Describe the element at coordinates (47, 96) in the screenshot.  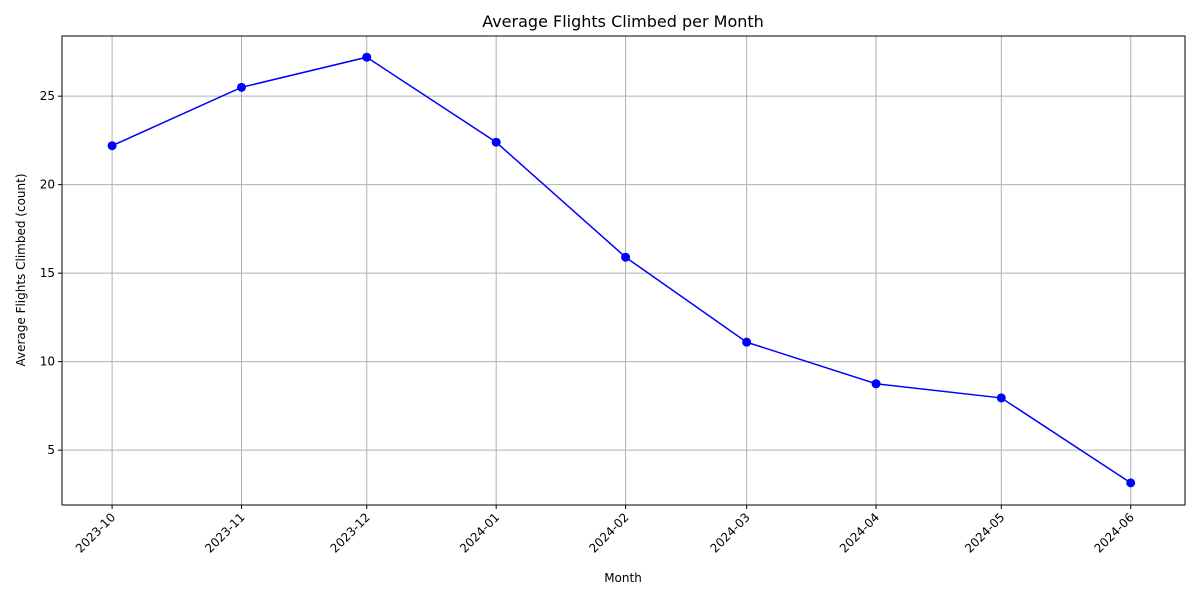
I see `y-tick-label: 25` at that location.